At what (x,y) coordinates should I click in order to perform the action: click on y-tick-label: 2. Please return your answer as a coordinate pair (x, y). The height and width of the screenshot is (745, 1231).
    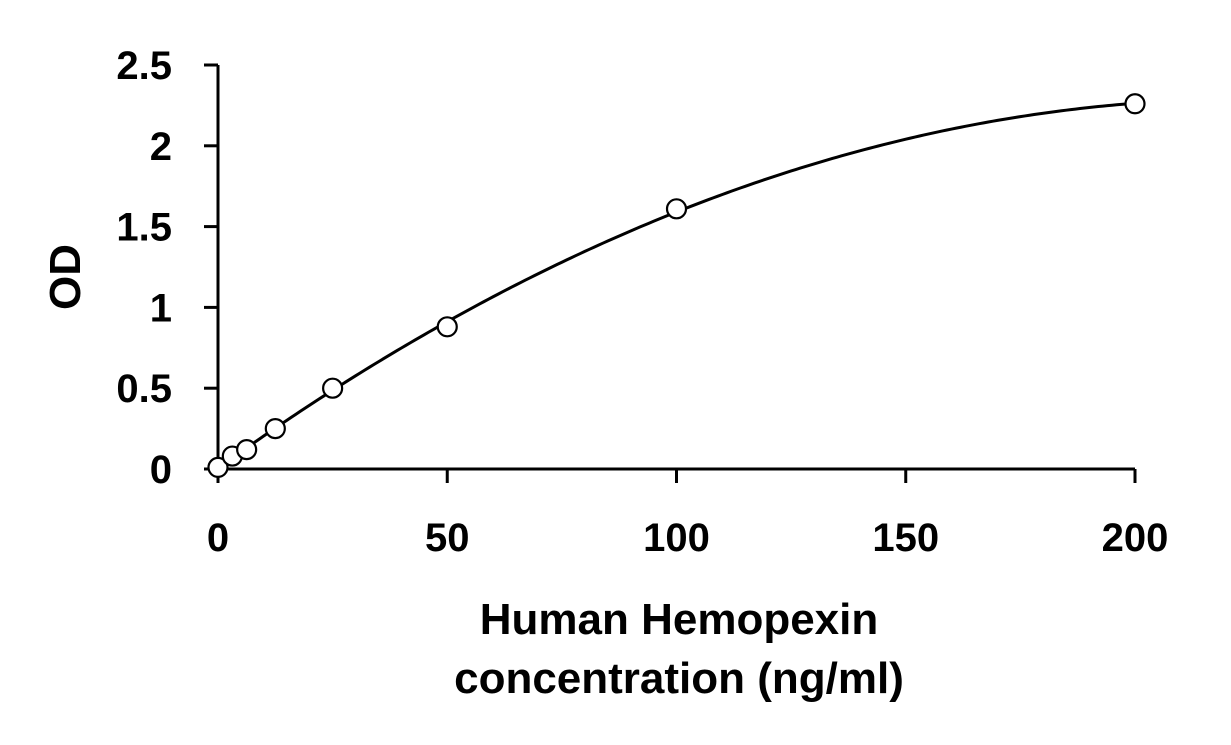
    Looking at the image, I should click on (161, 147).